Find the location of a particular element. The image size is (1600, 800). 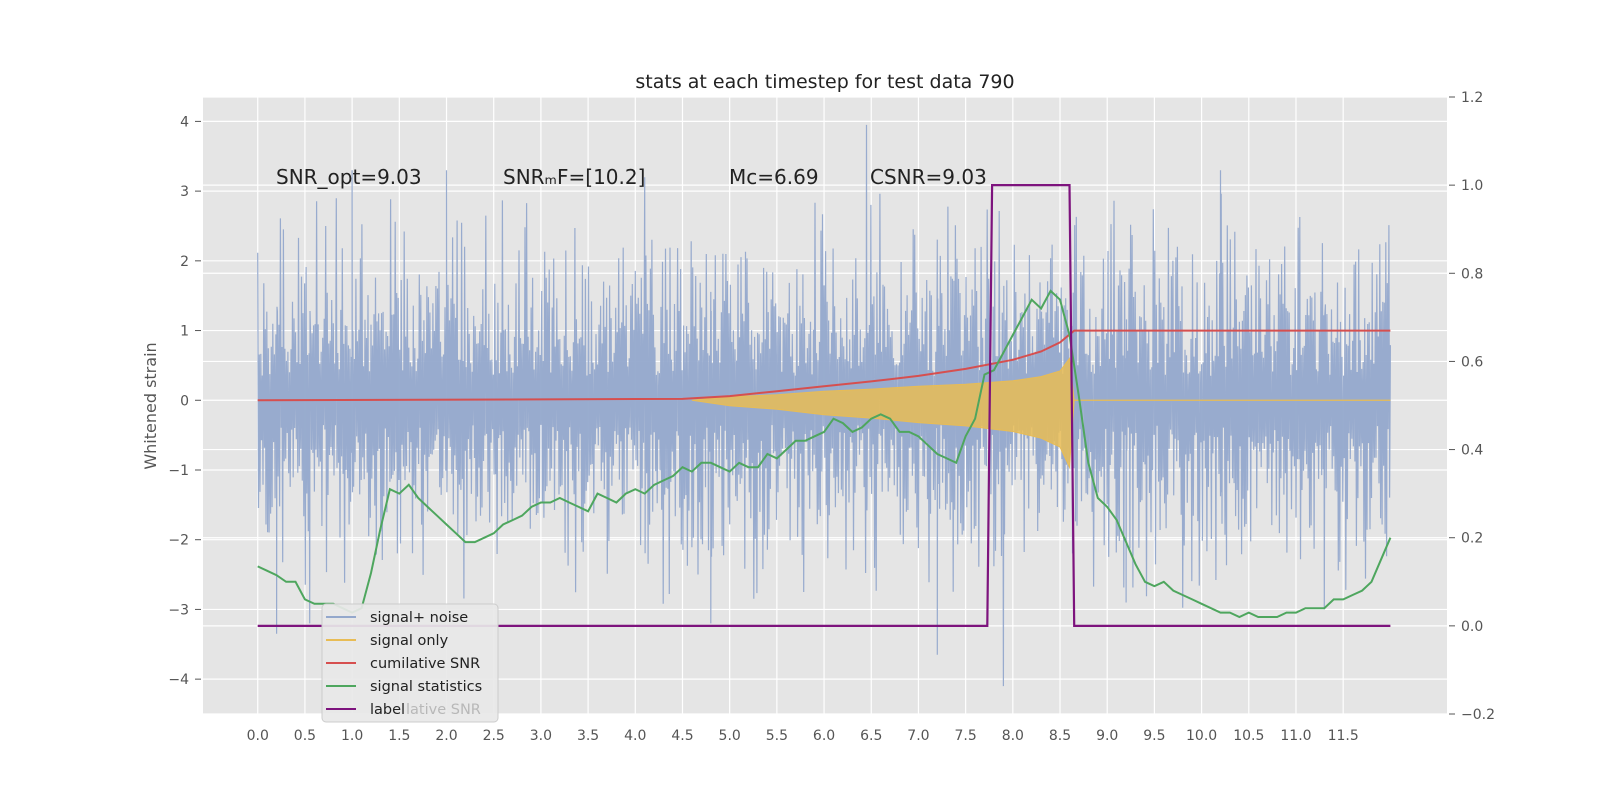

x-tick-label: 2.5 is located at coordinates (494, 736).